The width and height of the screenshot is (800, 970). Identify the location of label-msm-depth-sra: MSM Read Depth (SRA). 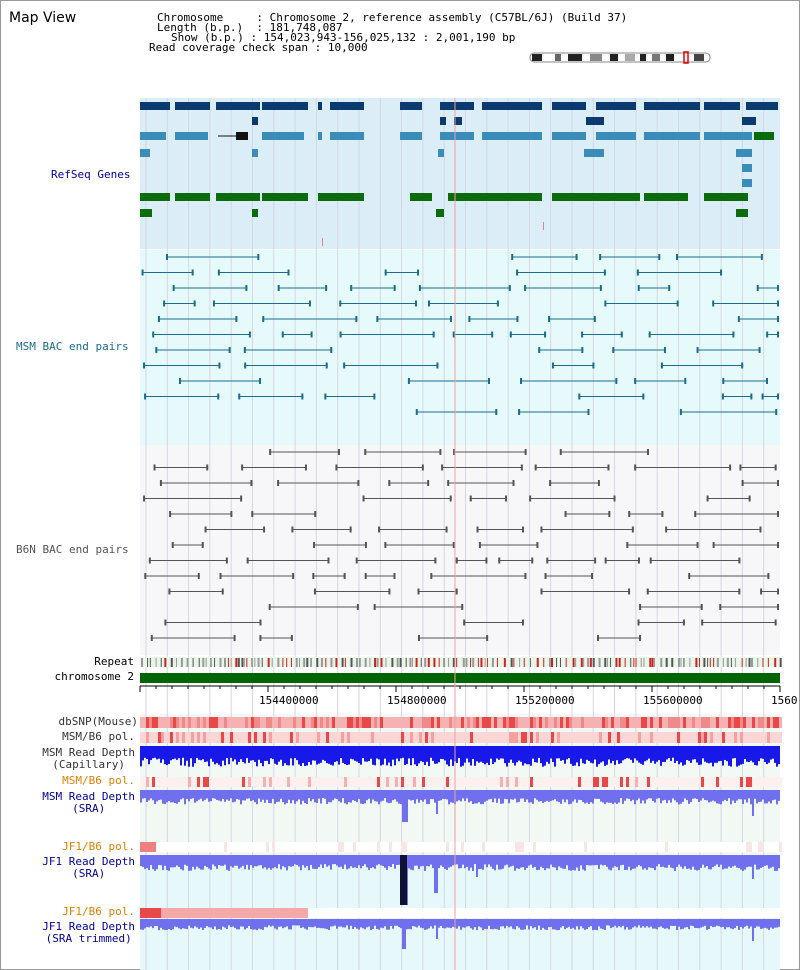
(88, 802).